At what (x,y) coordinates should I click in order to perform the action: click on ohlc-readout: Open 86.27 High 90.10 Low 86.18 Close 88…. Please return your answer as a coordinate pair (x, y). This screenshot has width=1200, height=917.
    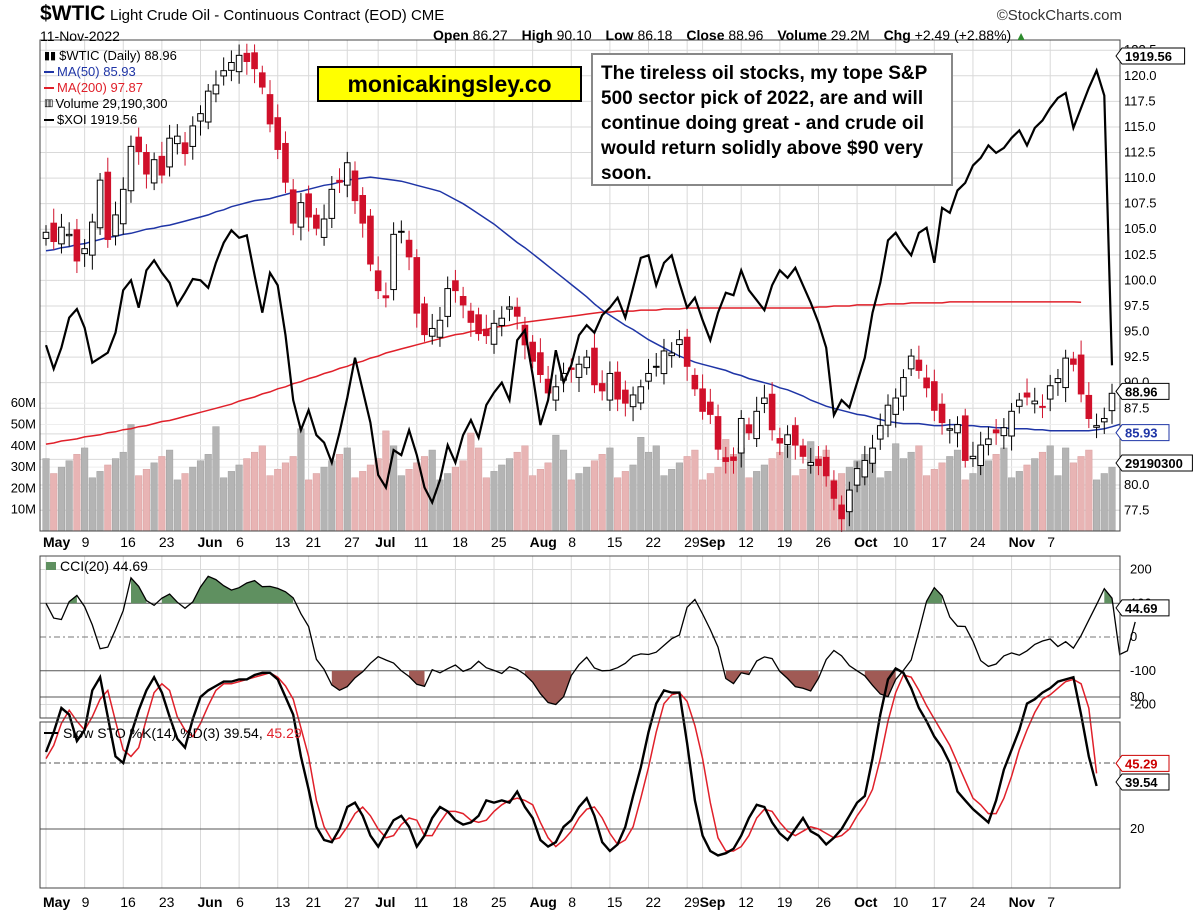
    Looking at the image, I should click on (735, 35).